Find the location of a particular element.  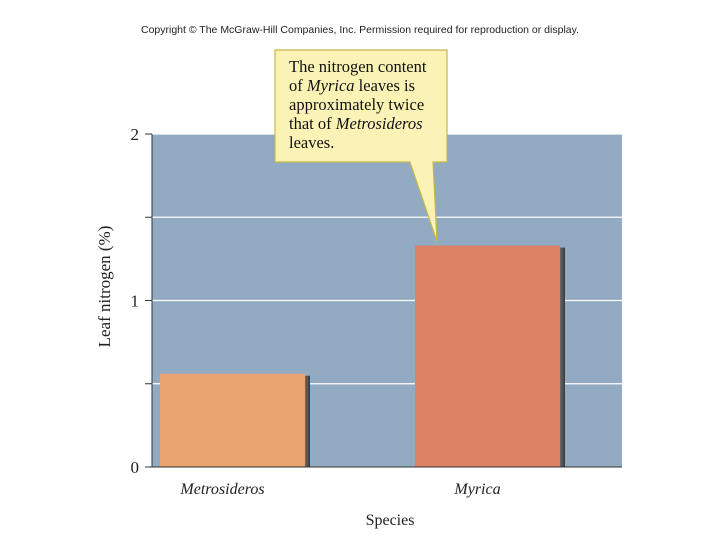

y-axis-label: Leaf nitrogen (%) is located at coordinates (104, 287).